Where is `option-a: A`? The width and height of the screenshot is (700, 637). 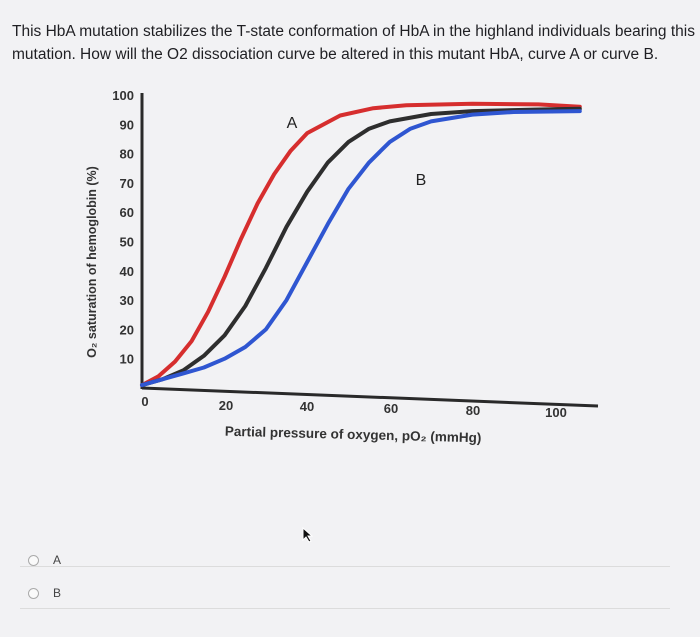 option-a: A is located at coordinates (44, 560).